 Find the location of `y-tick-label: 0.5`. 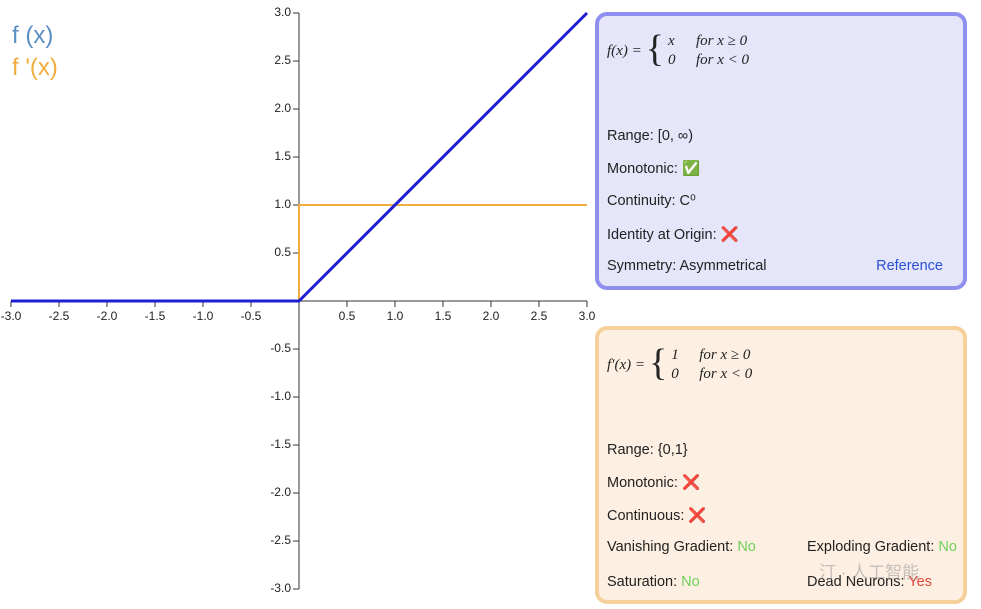

y-tick-label: 0.5 is located at coordinates (282, 252).